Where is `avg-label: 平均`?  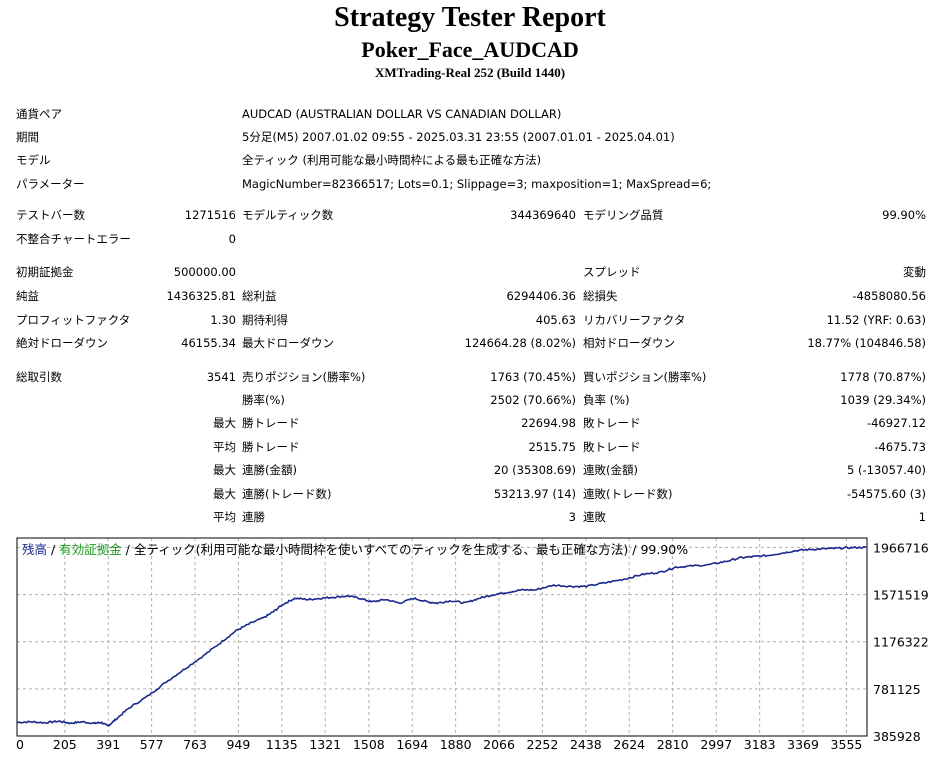 avg-label: 平均 is located at coordinates (224, 447).